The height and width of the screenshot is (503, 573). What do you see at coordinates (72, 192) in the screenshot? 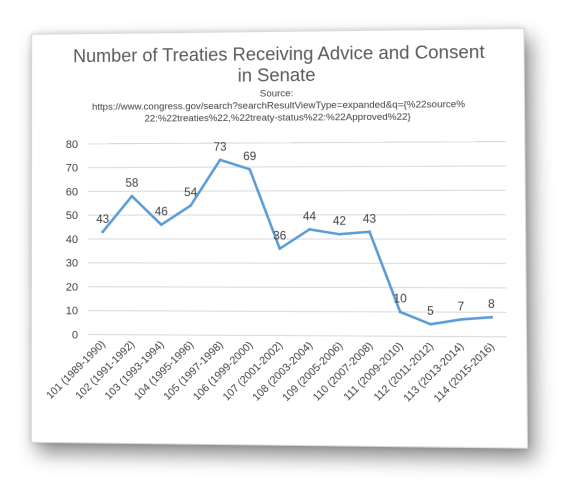
I see `y-tick-label: 60` at bounding box center [72, 192].